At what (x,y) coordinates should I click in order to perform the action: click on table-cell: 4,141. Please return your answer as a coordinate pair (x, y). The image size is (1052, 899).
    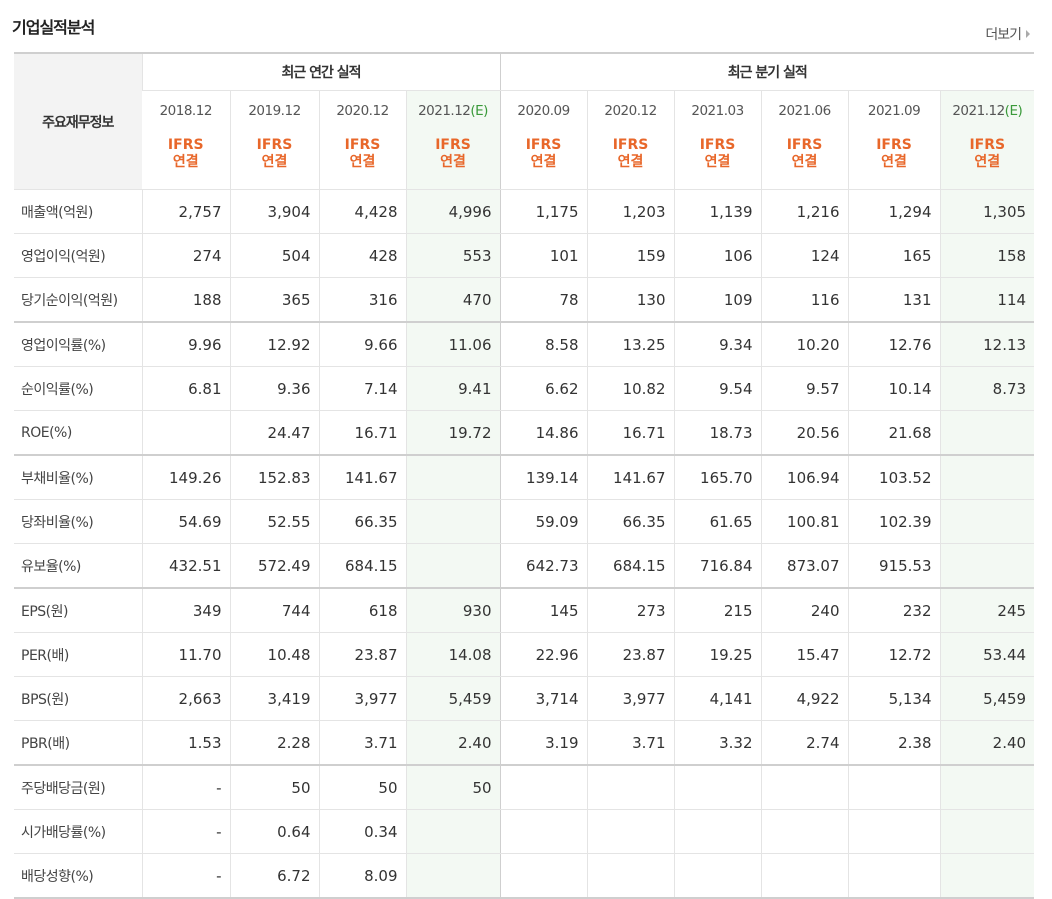
    Looking at the image, I should click on (717, 698).